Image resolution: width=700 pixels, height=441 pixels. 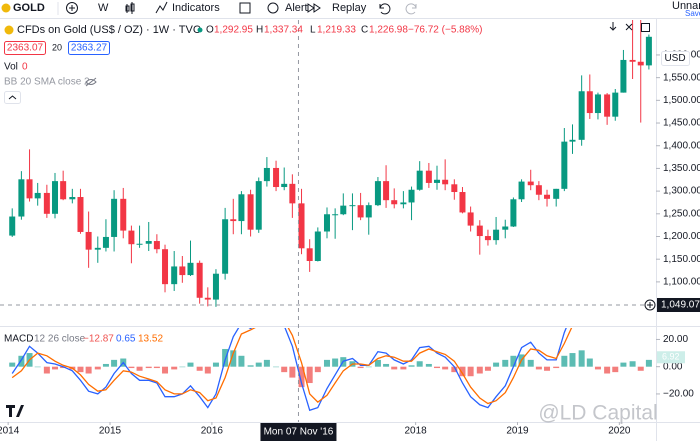 What do you see at coordinates (415, 431) in the screenshot?
I see `x-tick-label: 2018` at bounding box center [415, 431].